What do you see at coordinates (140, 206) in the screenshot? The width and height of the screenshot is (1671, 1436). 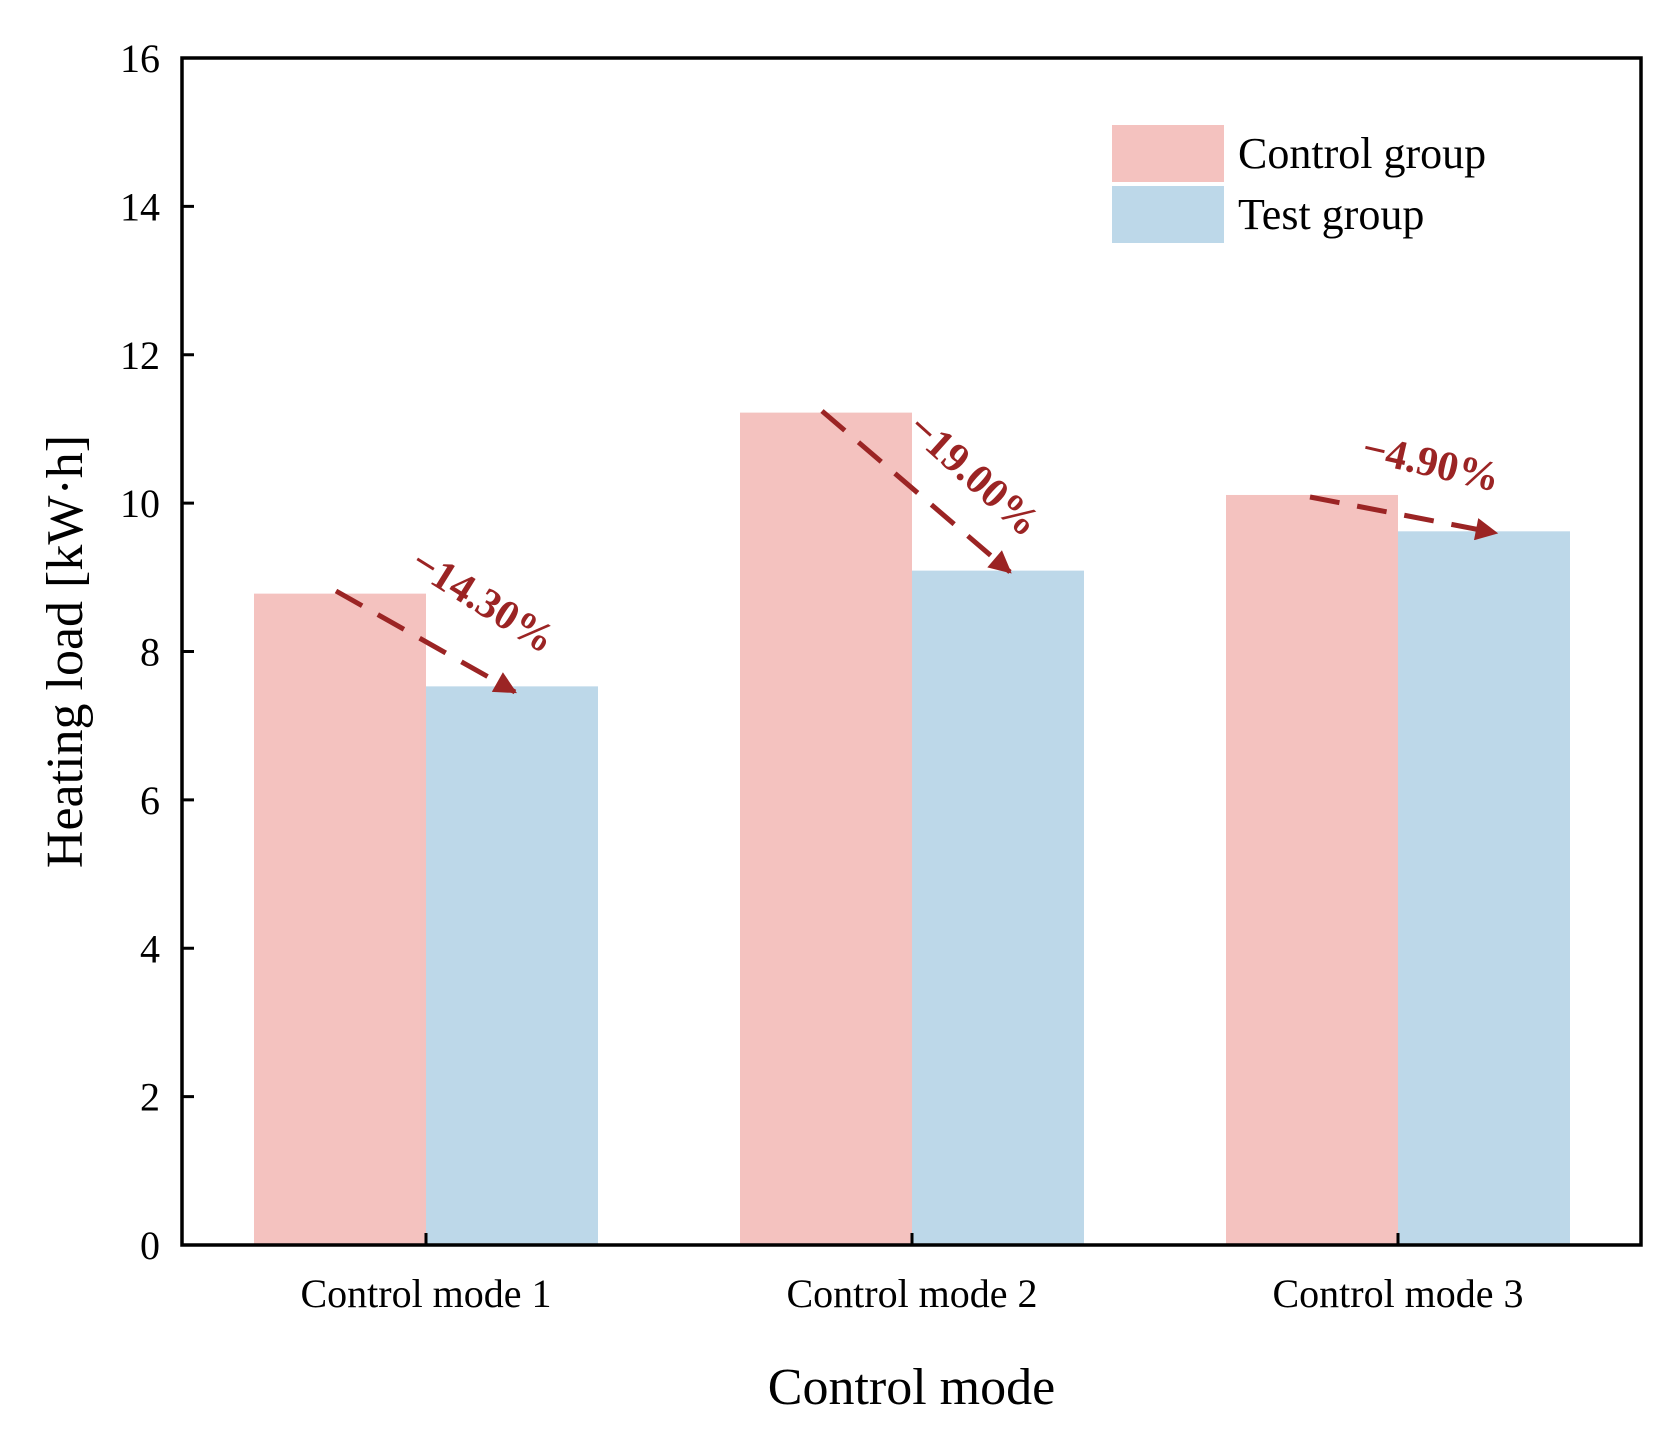 I see `y-tick-label: 14` at bounding box center [140, 206].